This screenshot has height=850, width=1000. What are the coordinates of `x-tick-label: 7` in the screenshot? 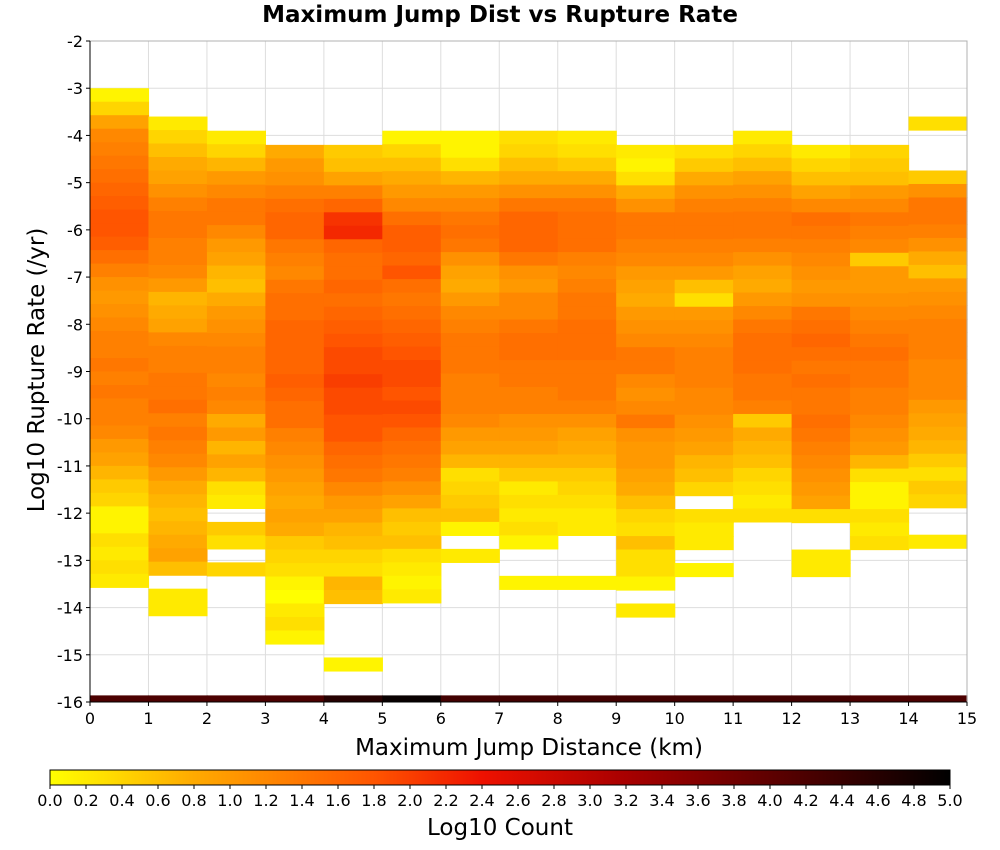 It's located at (499, 718).